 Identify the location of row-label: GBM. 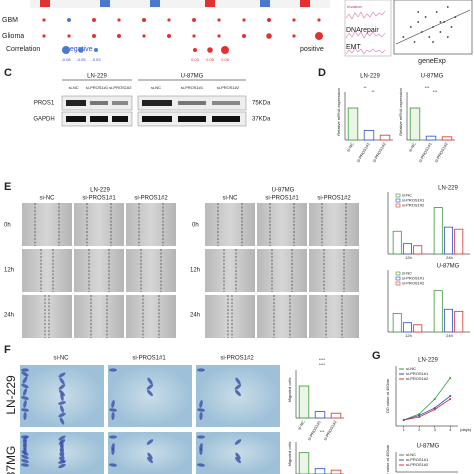
(10, 20).